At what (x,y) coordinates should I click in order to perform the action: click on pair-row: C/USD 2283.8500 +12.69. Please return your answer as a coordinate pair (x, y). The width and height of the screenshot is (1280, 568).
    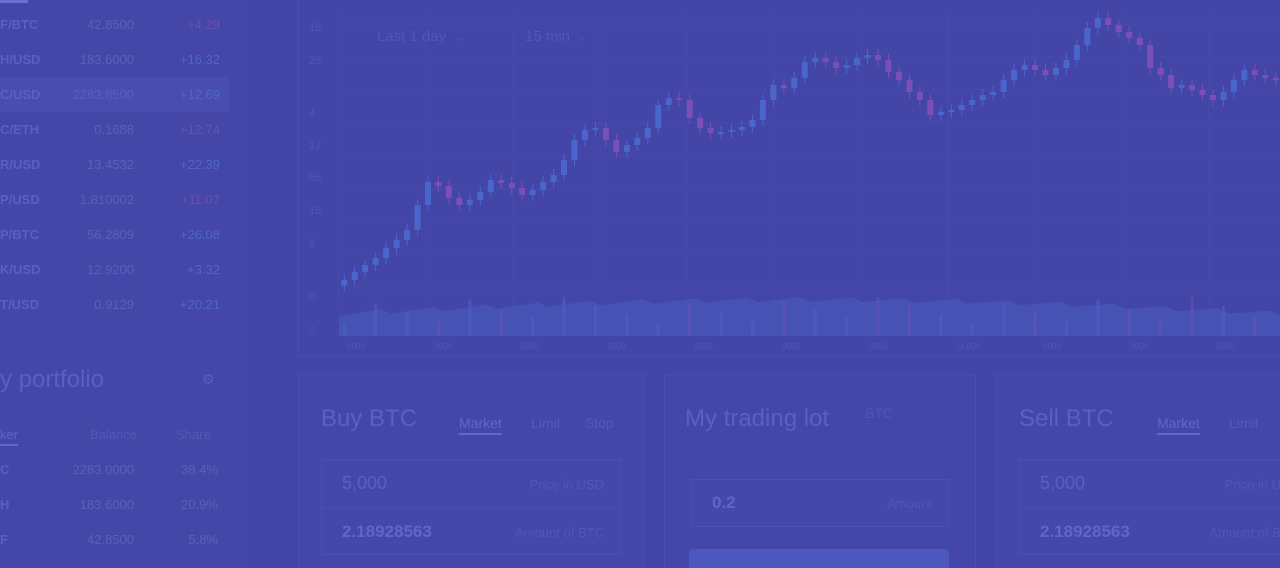
    Looking at the image, I should click on (115, 94).